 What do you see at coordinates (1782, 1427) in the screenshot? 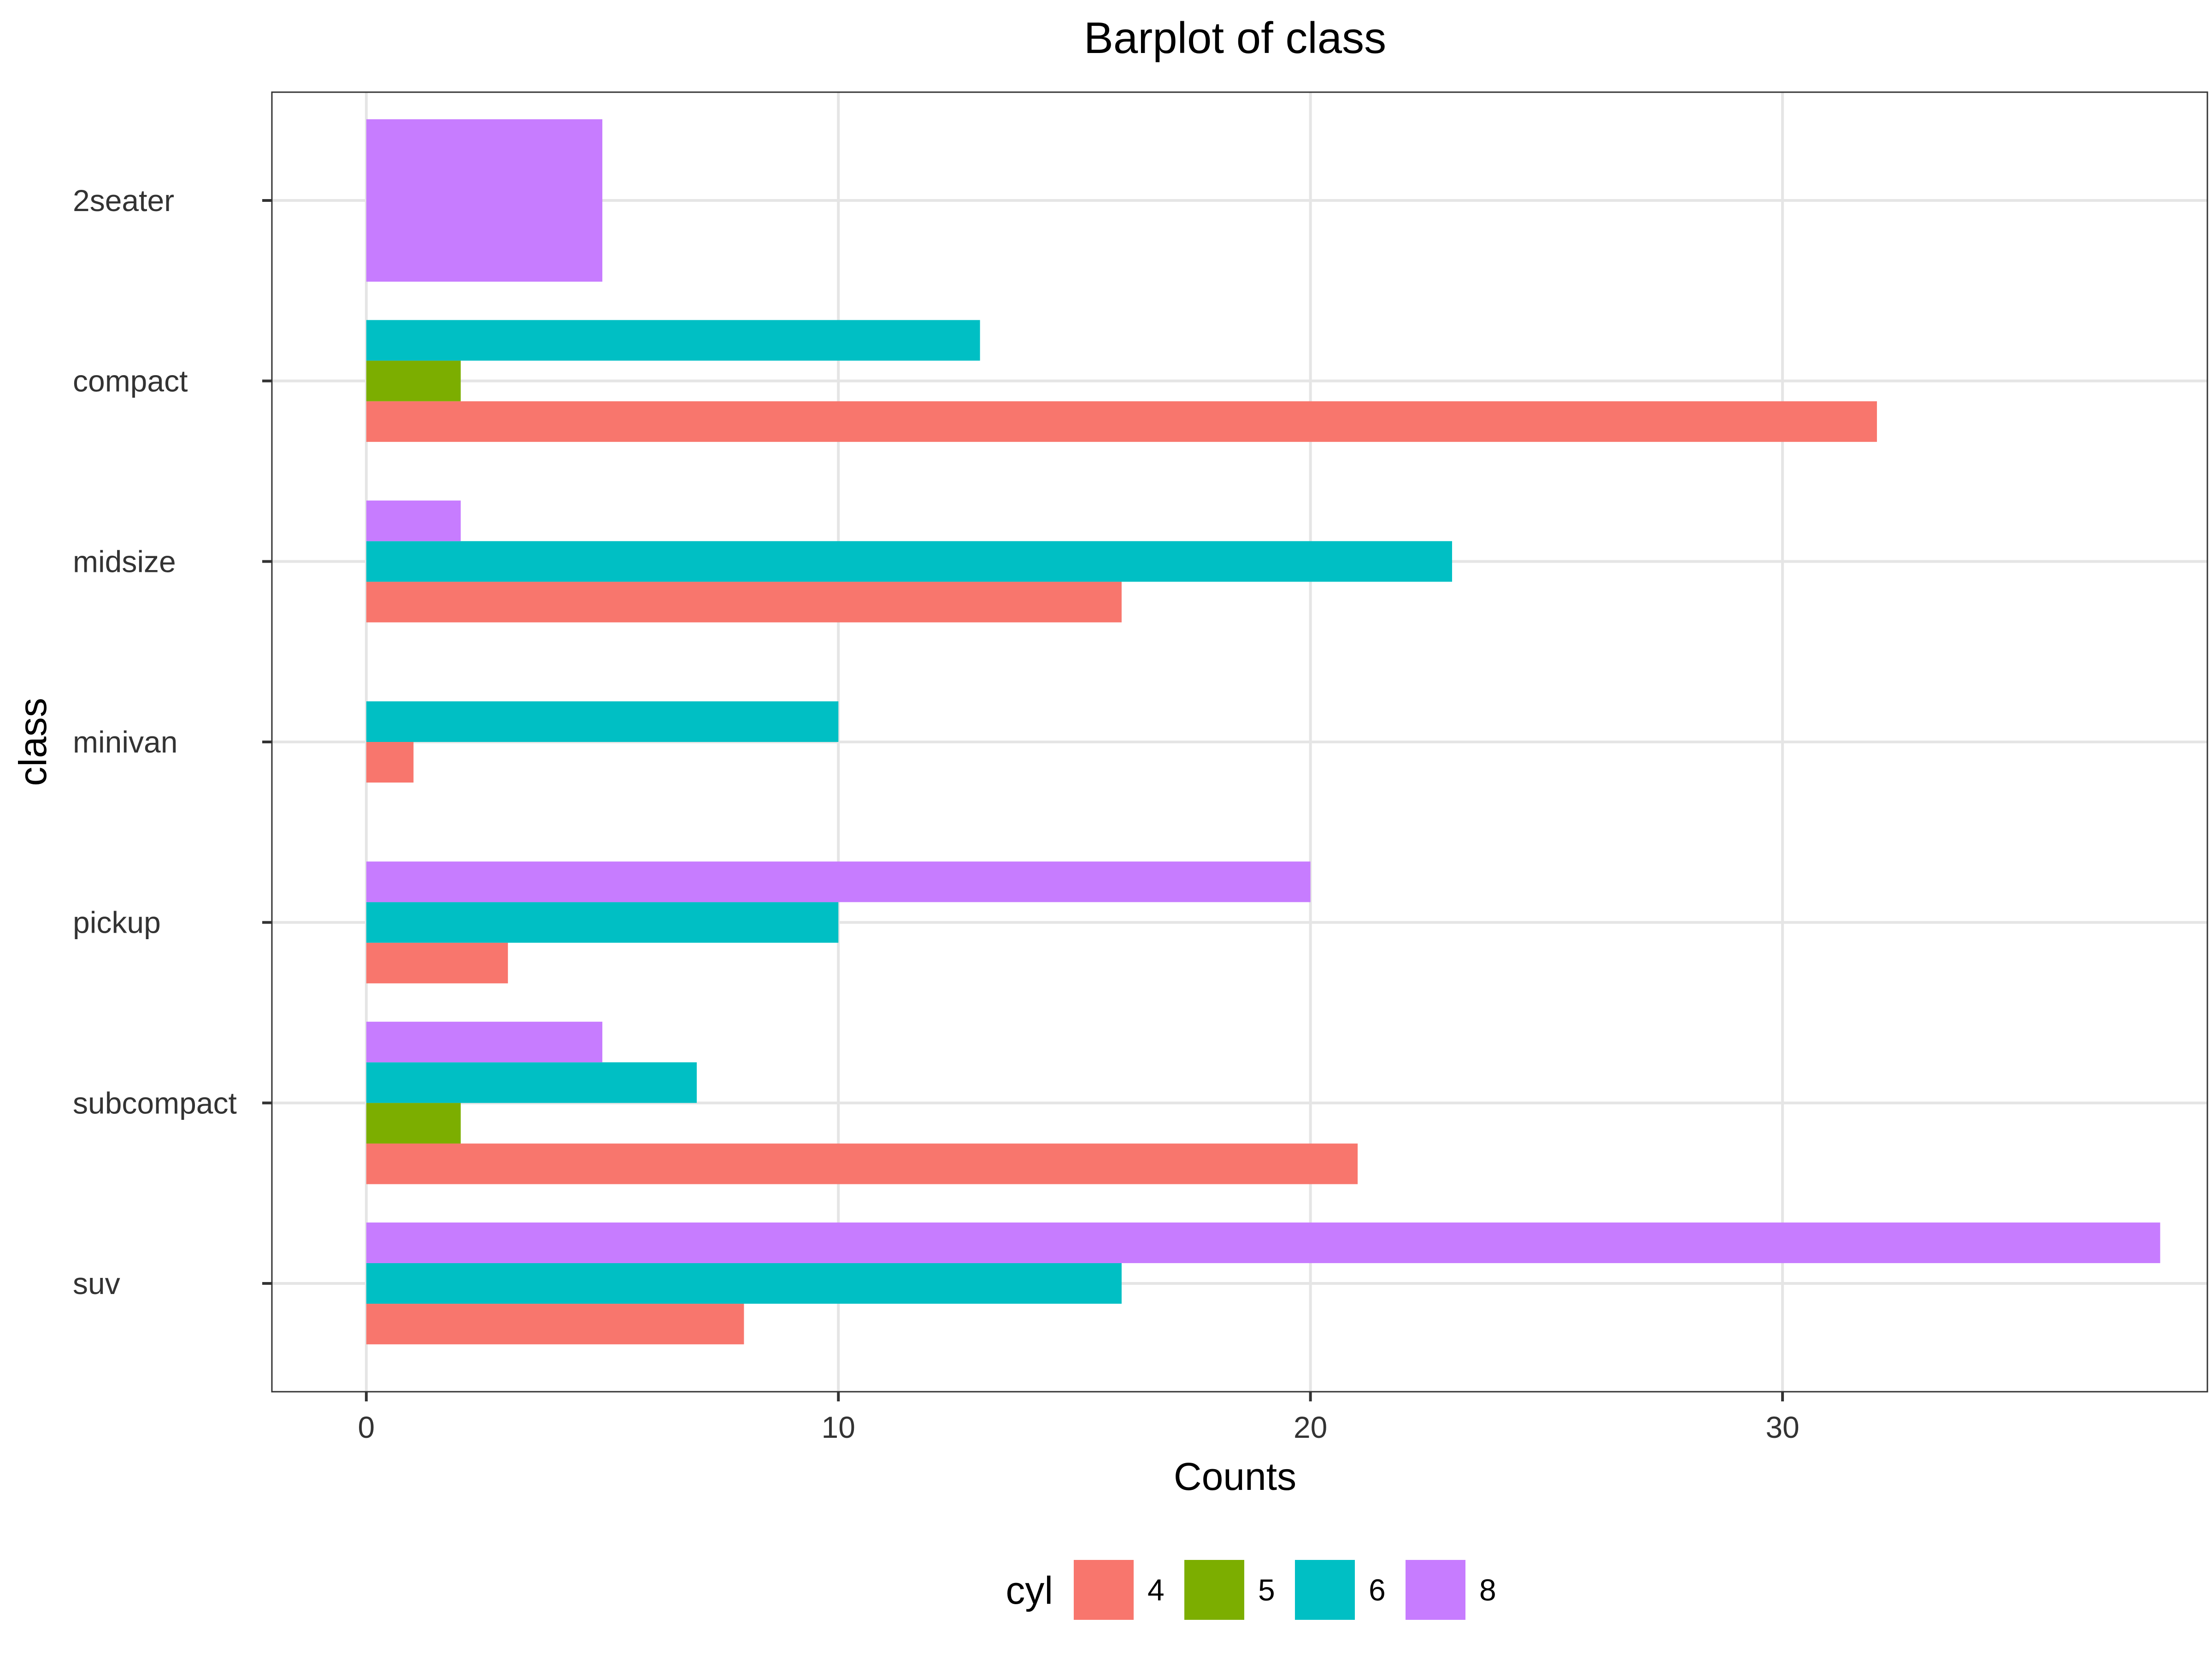
I see `x-tick-label: 30` at bounding box center [1782, 1427].